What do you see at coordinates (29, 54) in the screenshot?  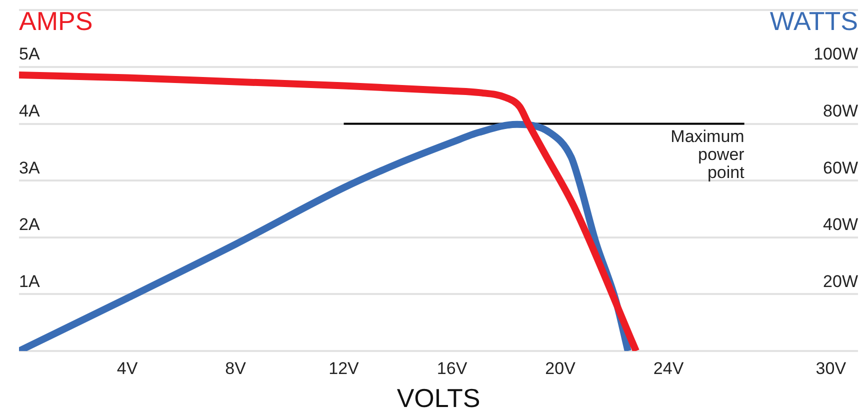 I see `y-tick-label: 5A` at bounding box center [29, 54].